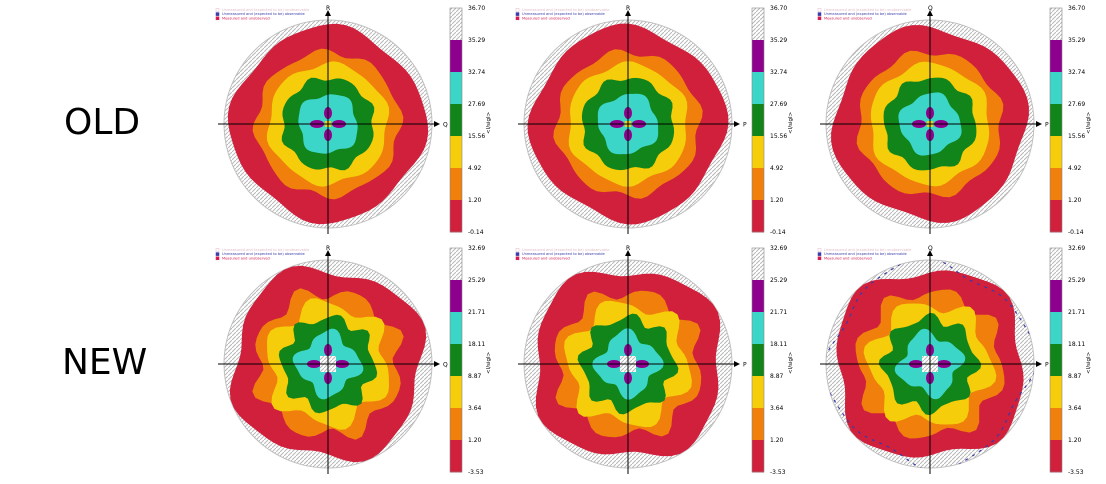  I want to click on colorbar-tick-label: 3.64, so click(1075, 408).